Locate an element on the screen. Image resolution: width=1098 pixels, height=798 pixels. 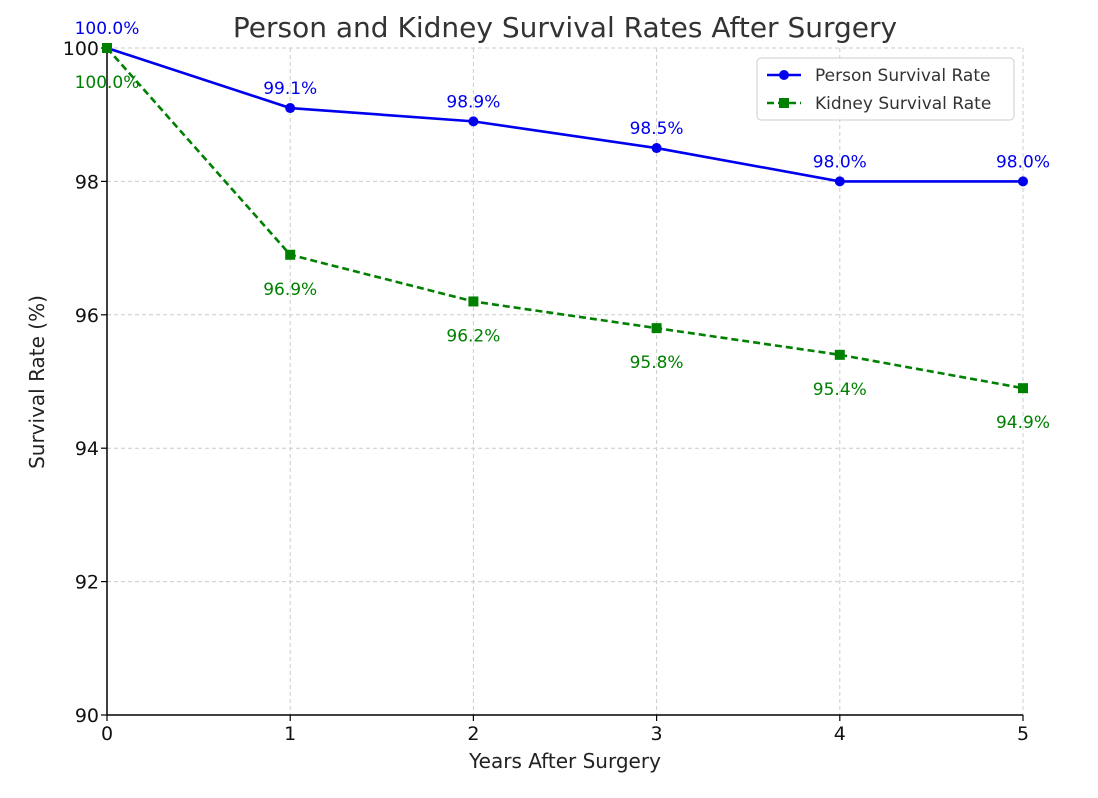
data-label: 94.9% is located at coordinates (1023, 423).